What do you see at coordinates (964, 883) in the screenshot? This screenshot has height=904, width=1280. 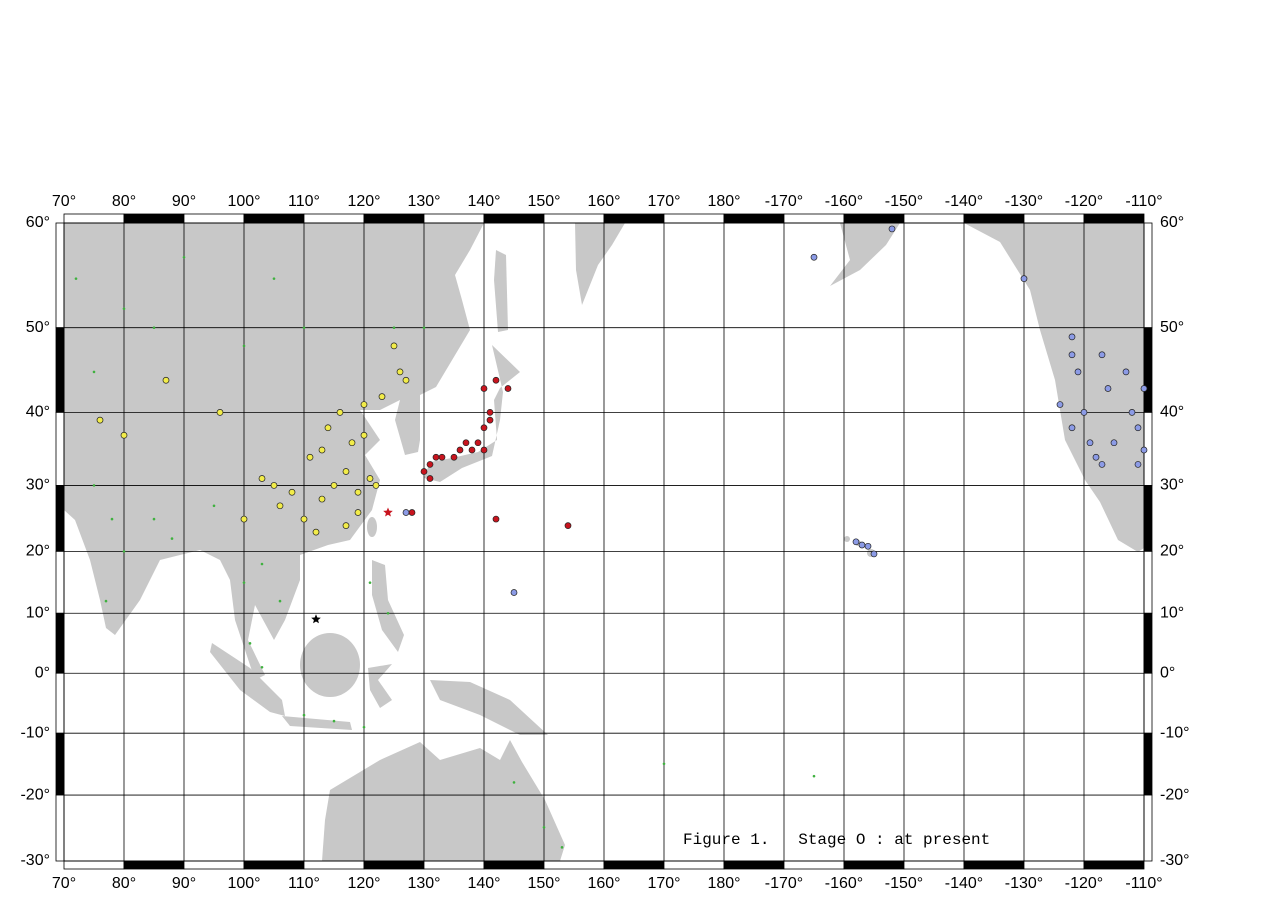 I see `x-tick-label: -140°` at bounding box center [964, 883].